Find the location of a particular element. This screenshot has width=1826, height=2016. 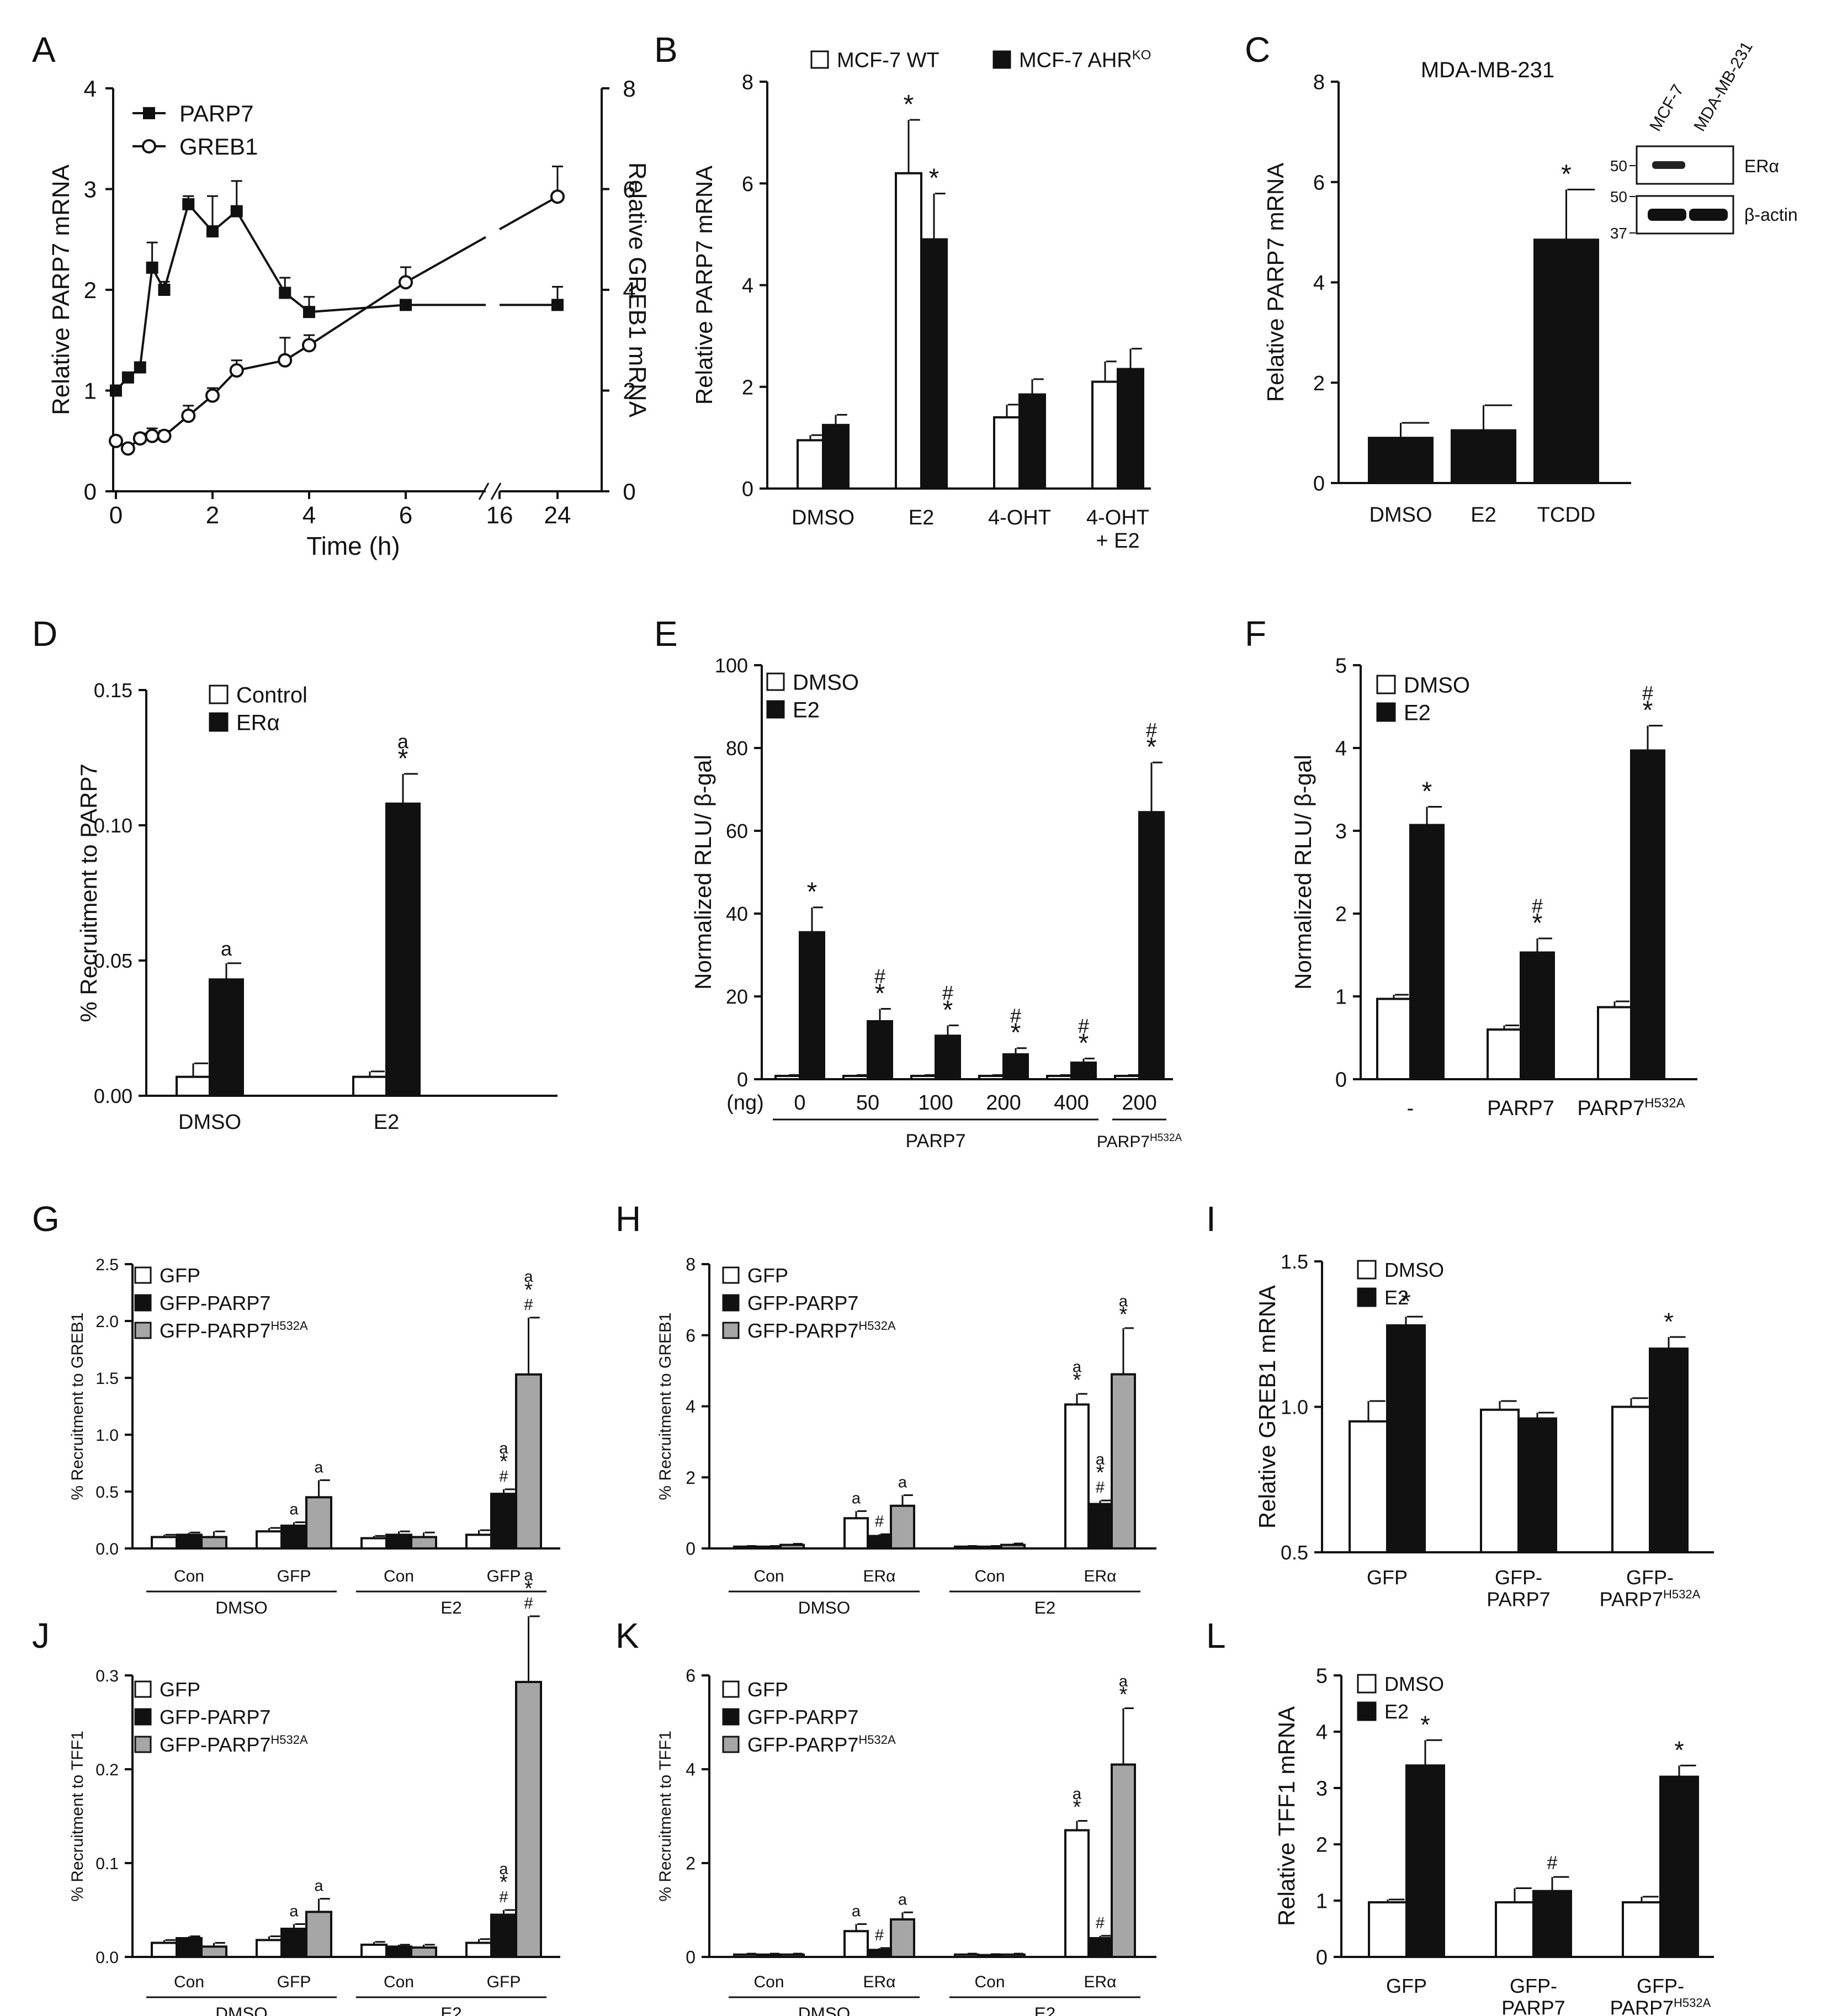

group-label: E2 is located at coordinates (1045, 1608).